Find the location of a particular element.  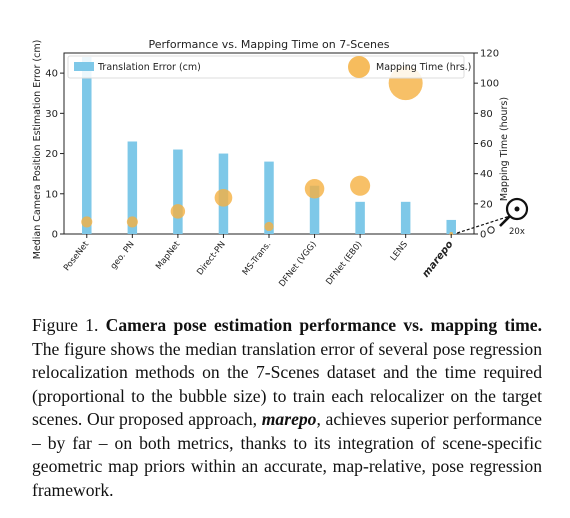

y2-tick-label: 0 is located at coordinates (483, 235).